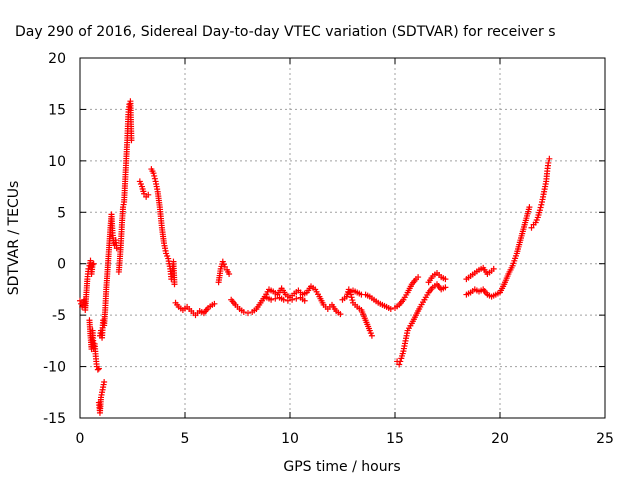 This screenshot has height=480, width=640. What do you see at coordinates (61, 213) in the screenshot?
I see `y-tick-label: 5` at bounding box center [61, 213].